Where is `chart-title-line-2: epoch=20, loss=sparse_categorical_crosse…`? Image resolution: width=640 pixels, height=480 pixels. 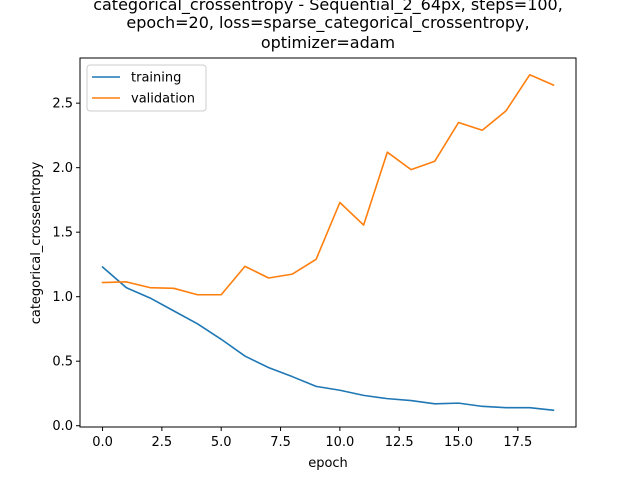 chart-title-line-2: epoch=20, loss=sparse_categorical_crosse… is located at coordinates (327, 23).